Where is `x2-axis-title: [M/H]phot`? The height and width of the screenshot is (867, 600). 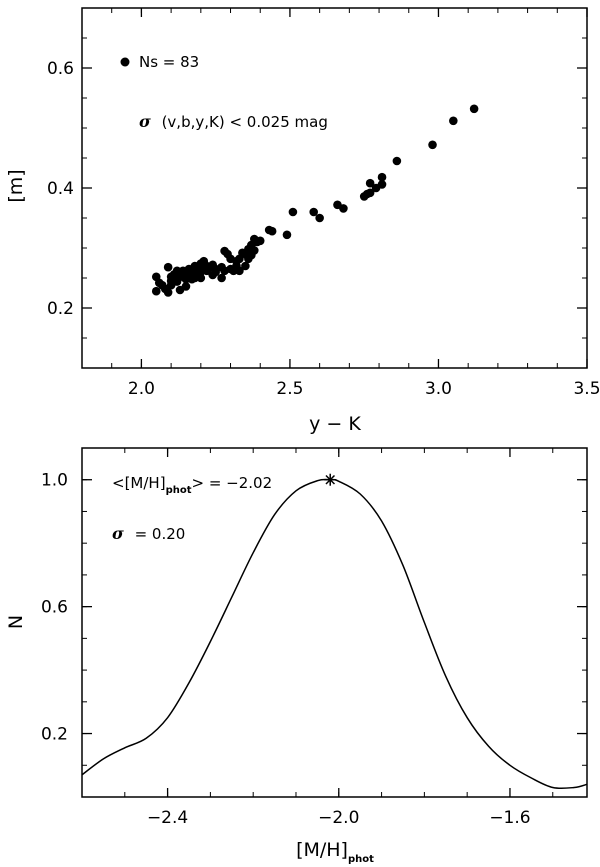 x2-axis-title: [M/H]phot is located at coordinates (335, 852).